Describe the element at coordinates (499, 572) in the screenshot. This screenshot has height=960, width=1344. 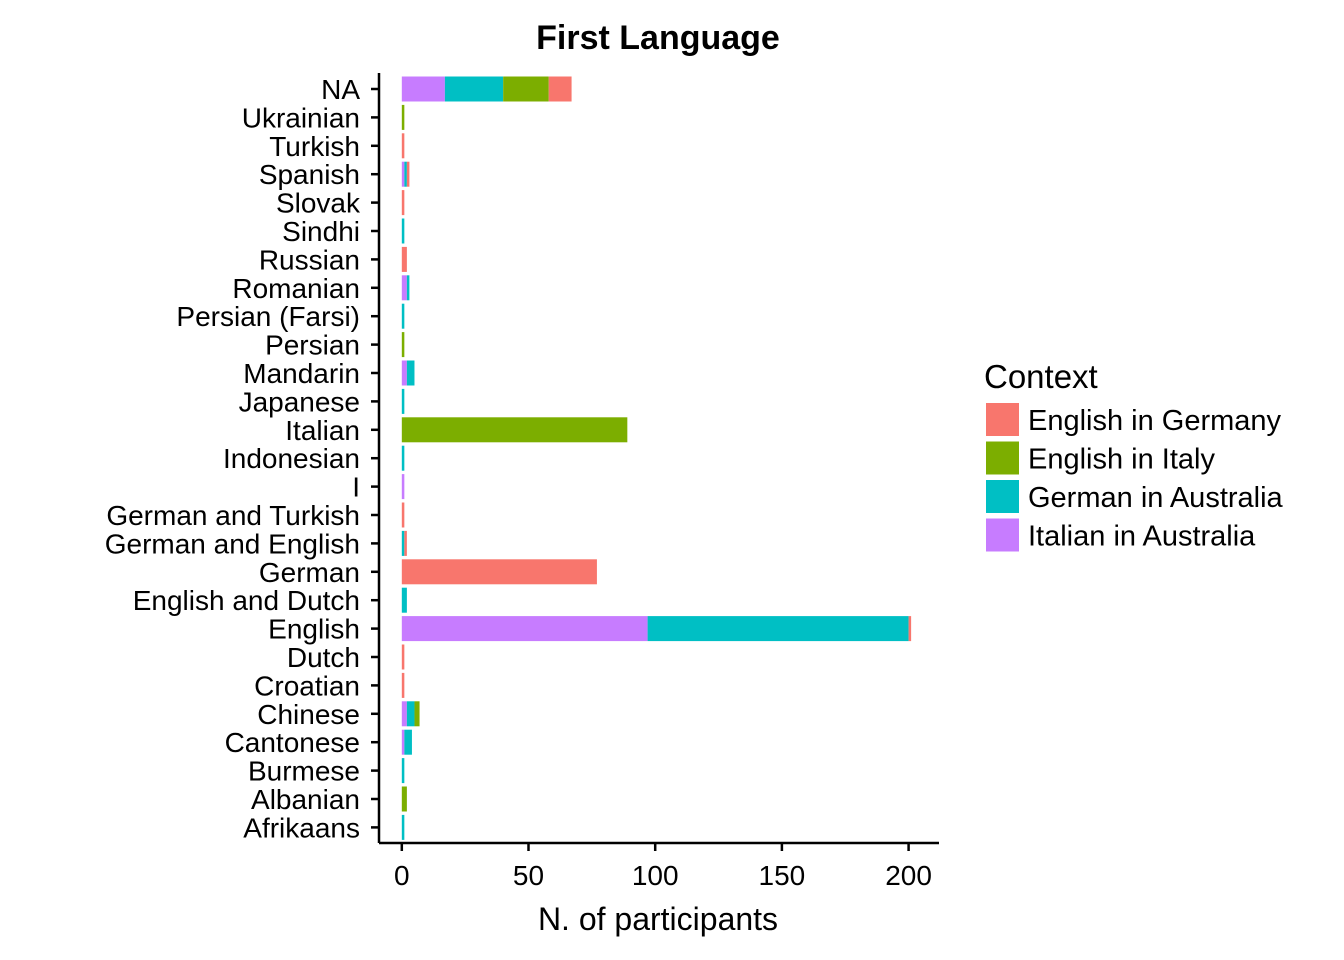
I see `bar-german-english-in-germany` at that location.